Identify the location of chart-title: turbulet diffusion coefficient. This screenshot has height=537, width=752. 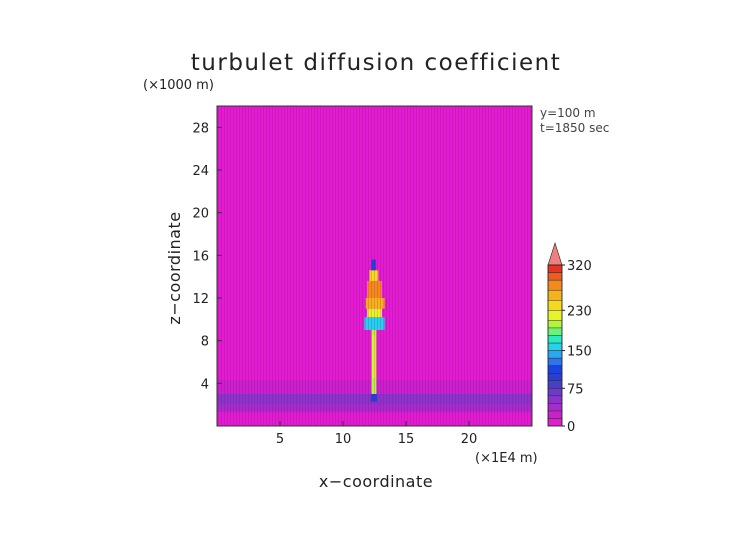
(376, 63).